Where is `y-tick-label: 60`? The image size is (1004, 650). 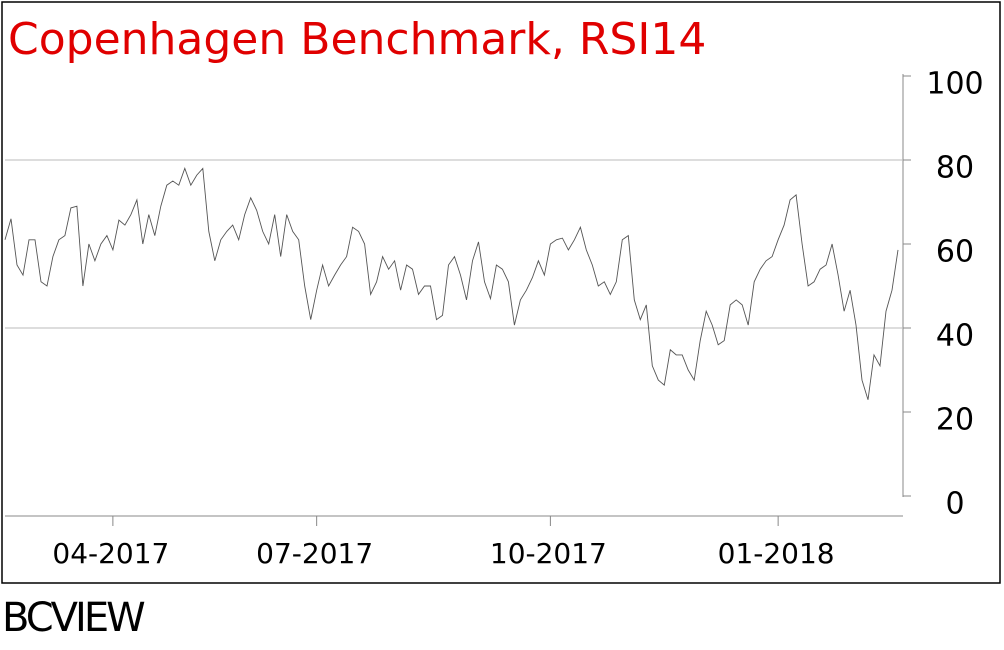 y-tick-label: 60 is located at coordinates (955, 252).